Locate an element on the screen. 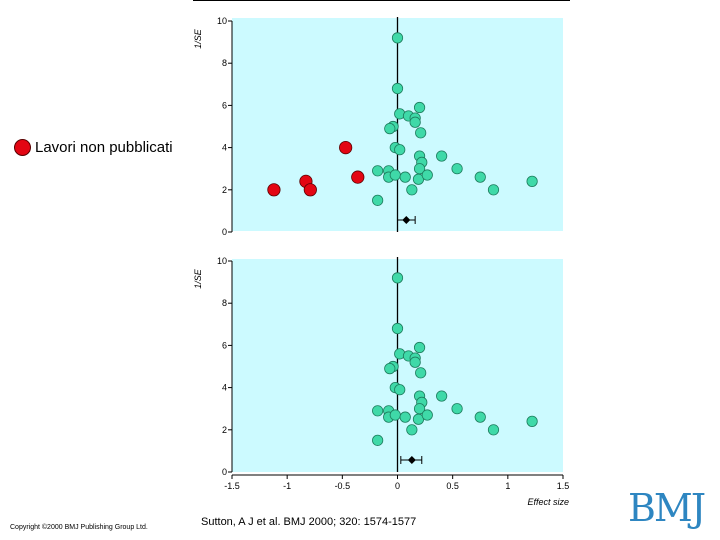 The image size is (720, 540). x-axis-label: Effect size is located at coordinates (548, 502).